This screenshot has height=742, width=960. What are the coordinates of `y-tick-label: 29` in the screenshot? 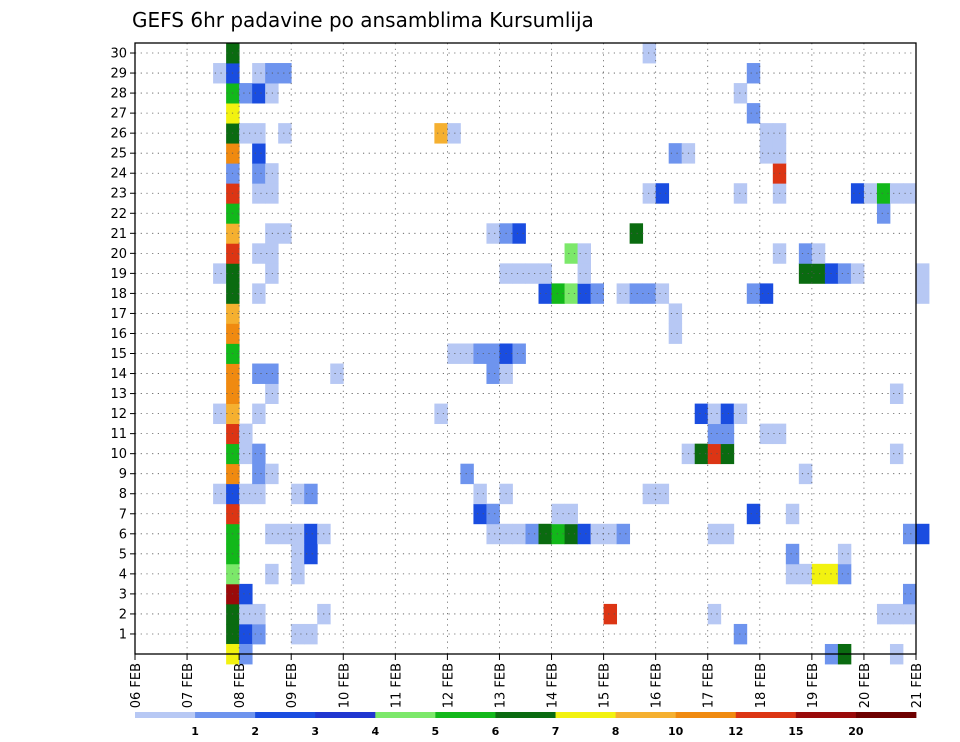 It's located at (118, 74).